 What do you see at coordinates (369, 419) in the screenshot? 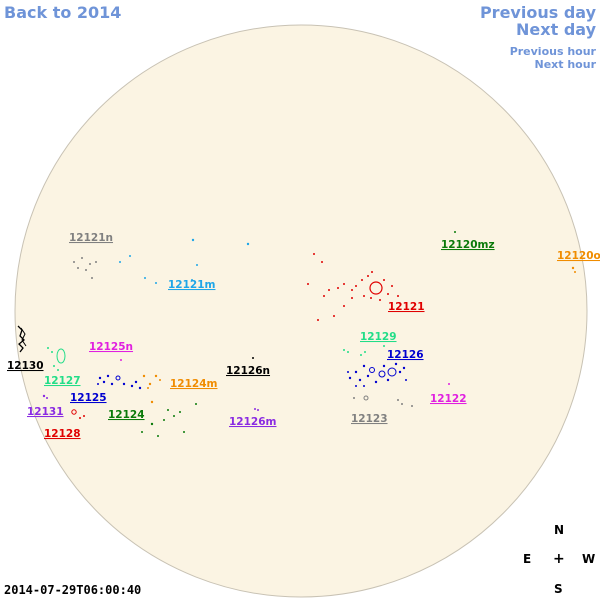
I see `region-label-12123: 12123` at bounding box center [369, 419].